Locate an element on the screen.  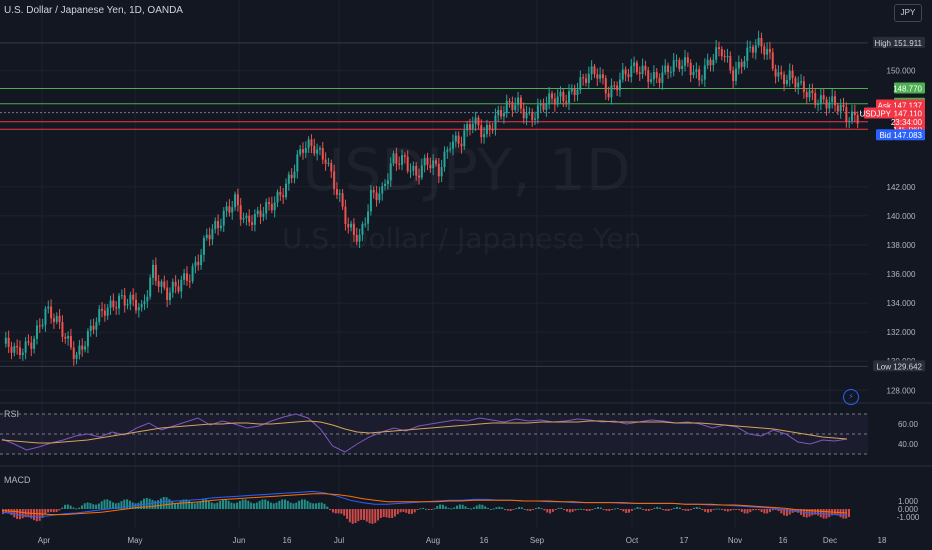
rsi-label: RSI is located at coordinates (12, 414).